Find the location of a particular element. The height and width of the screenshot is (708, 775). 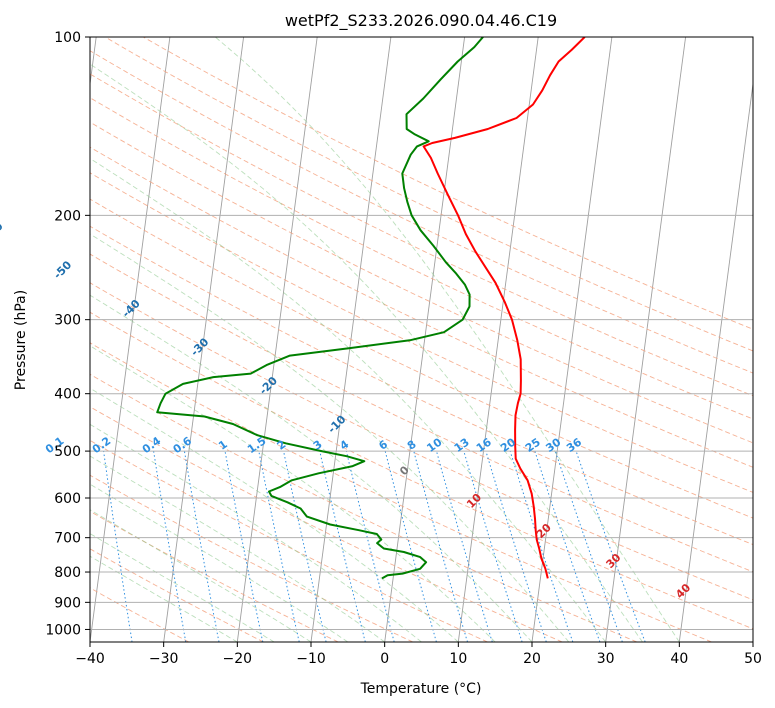

y-tick-label: 100 is located at coordinates (67, 38).